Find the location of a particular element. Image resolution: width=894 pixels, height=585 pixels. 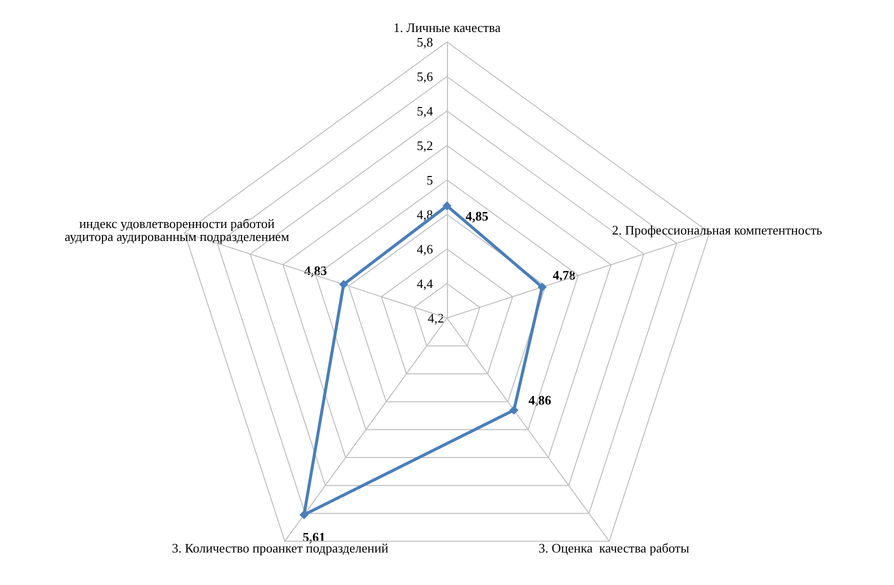

data-label: 4,78 is located at coordinates (564, 275).